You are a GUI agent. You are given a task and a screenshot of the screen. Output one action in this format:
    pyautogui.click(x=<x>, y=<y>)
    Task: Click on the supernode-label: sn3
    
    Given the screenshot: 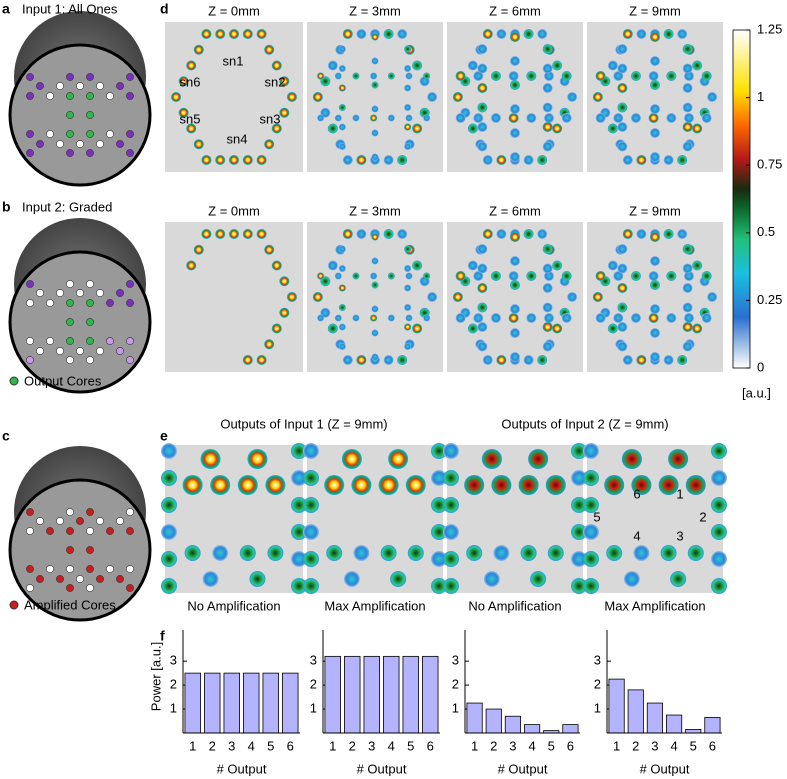 What is the action you would take?
    pyautogui.click(x=270, y=118)
    